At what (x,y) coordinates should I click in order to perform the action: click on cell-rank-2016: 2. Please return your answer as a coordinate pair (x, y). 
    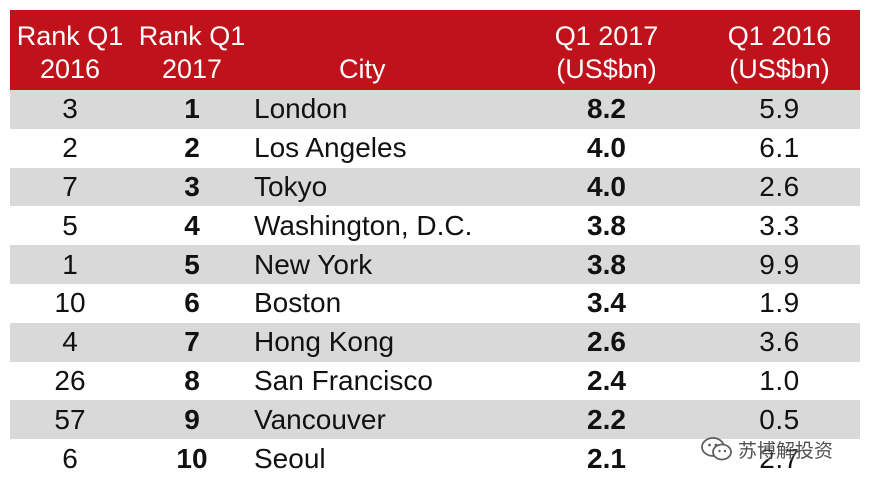
    Looking at the image, I should click on (70, 148).